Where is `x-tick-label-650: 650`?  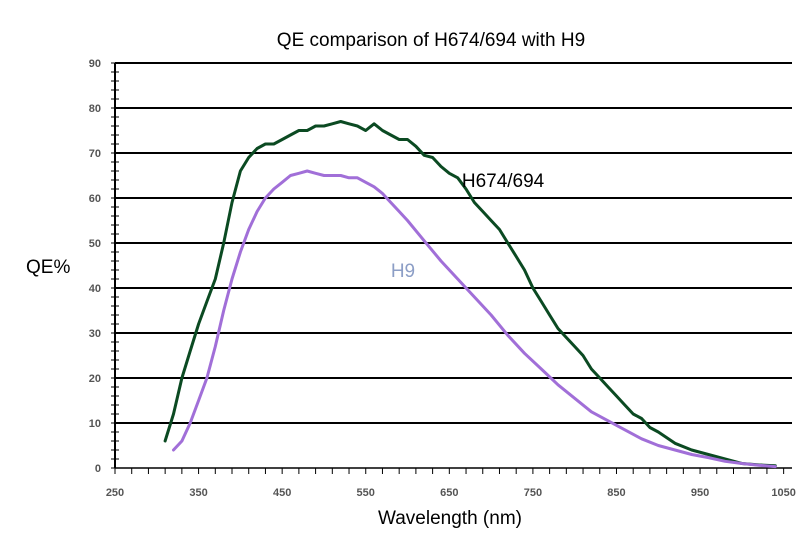
x-tick-label-650: 650 is located at coordinates (449, 493).